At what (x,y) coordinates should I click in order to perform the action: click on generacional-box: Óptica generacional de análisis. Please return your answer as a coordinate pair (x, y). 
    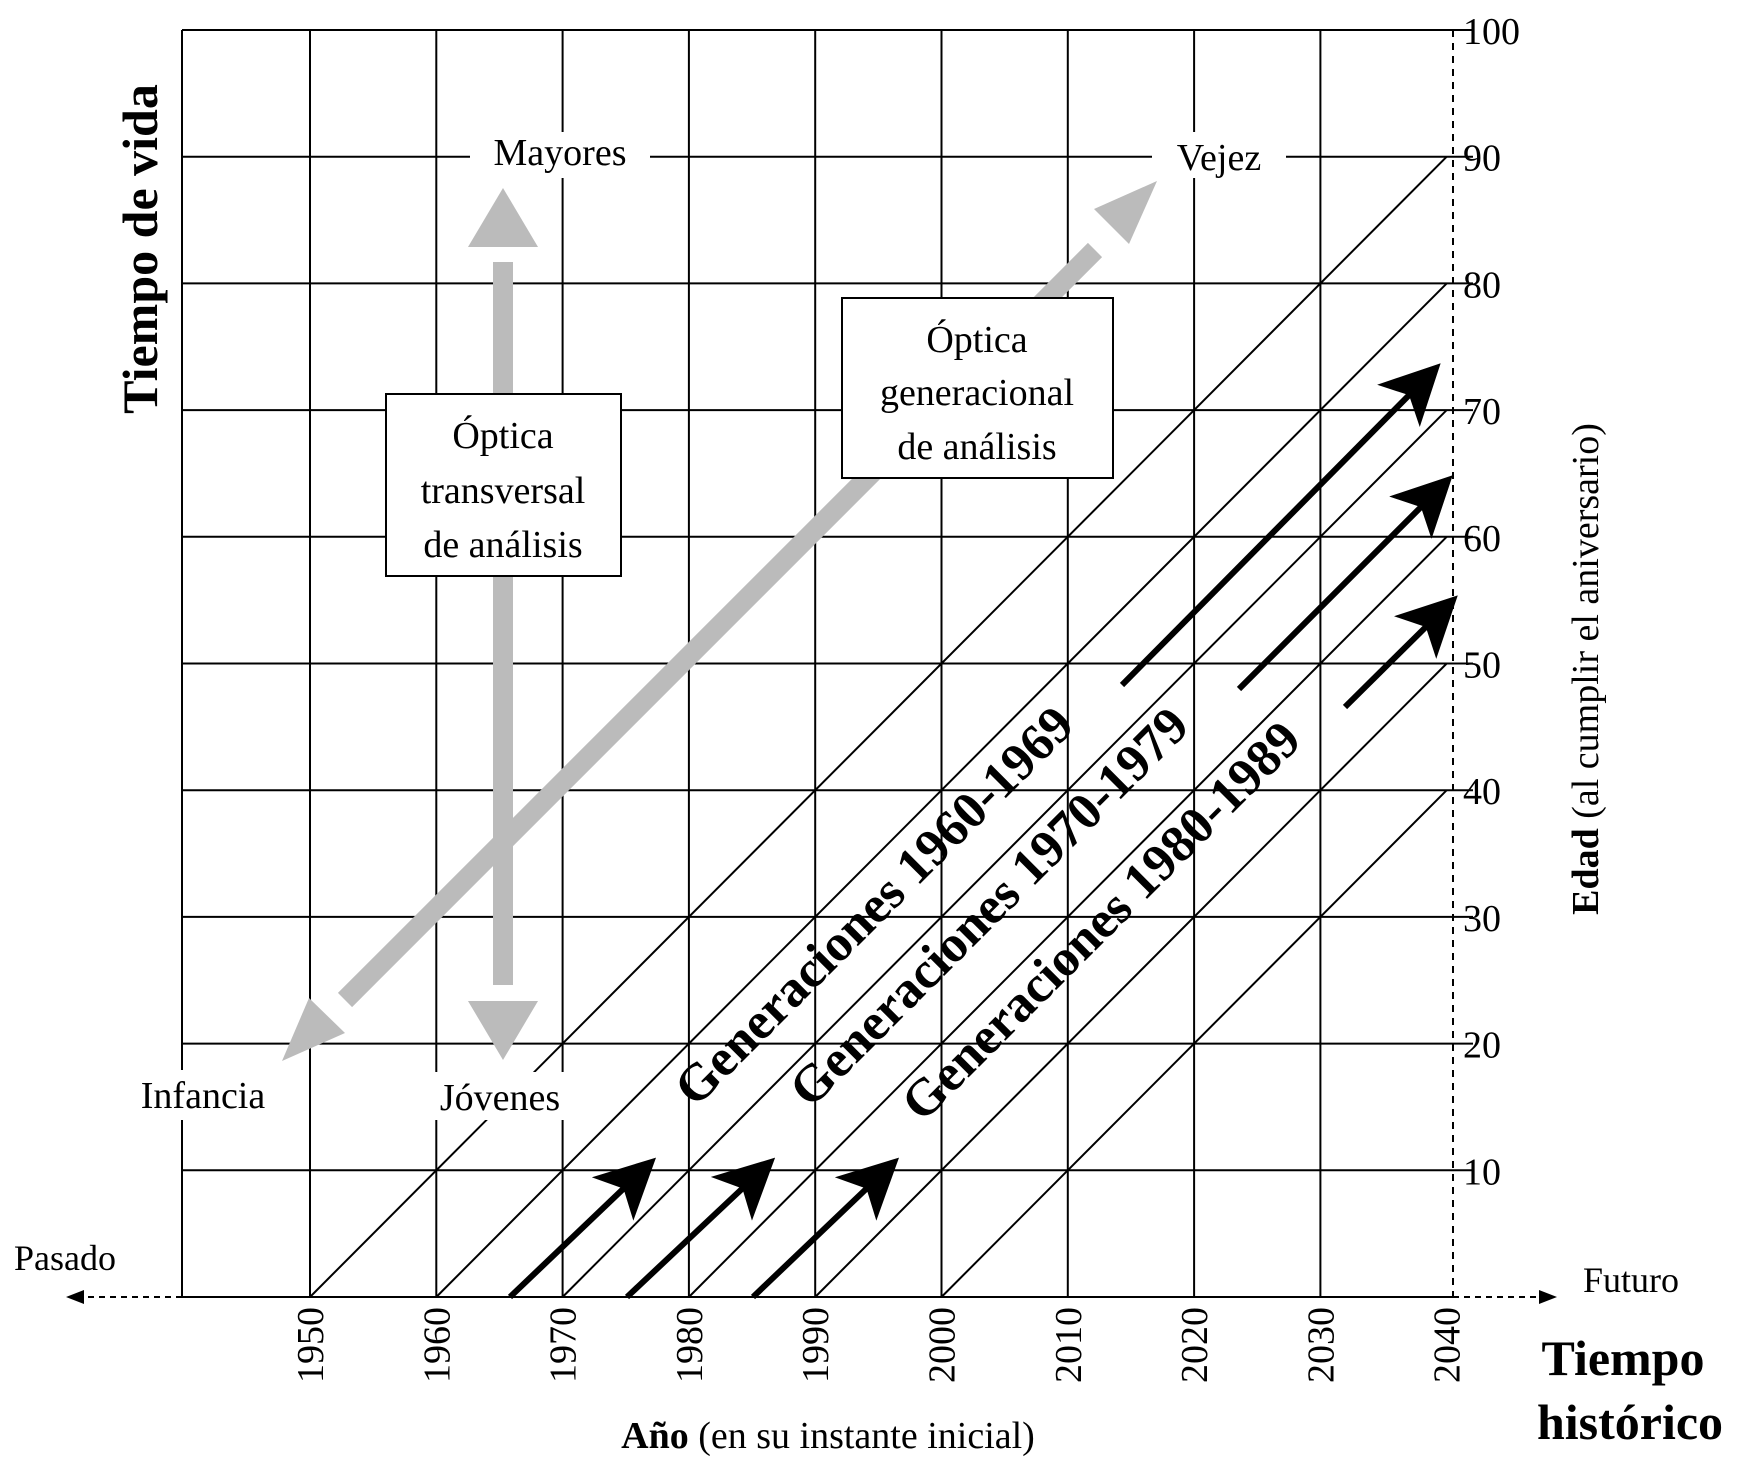
    Looking at the image, I should click on (977, 388).